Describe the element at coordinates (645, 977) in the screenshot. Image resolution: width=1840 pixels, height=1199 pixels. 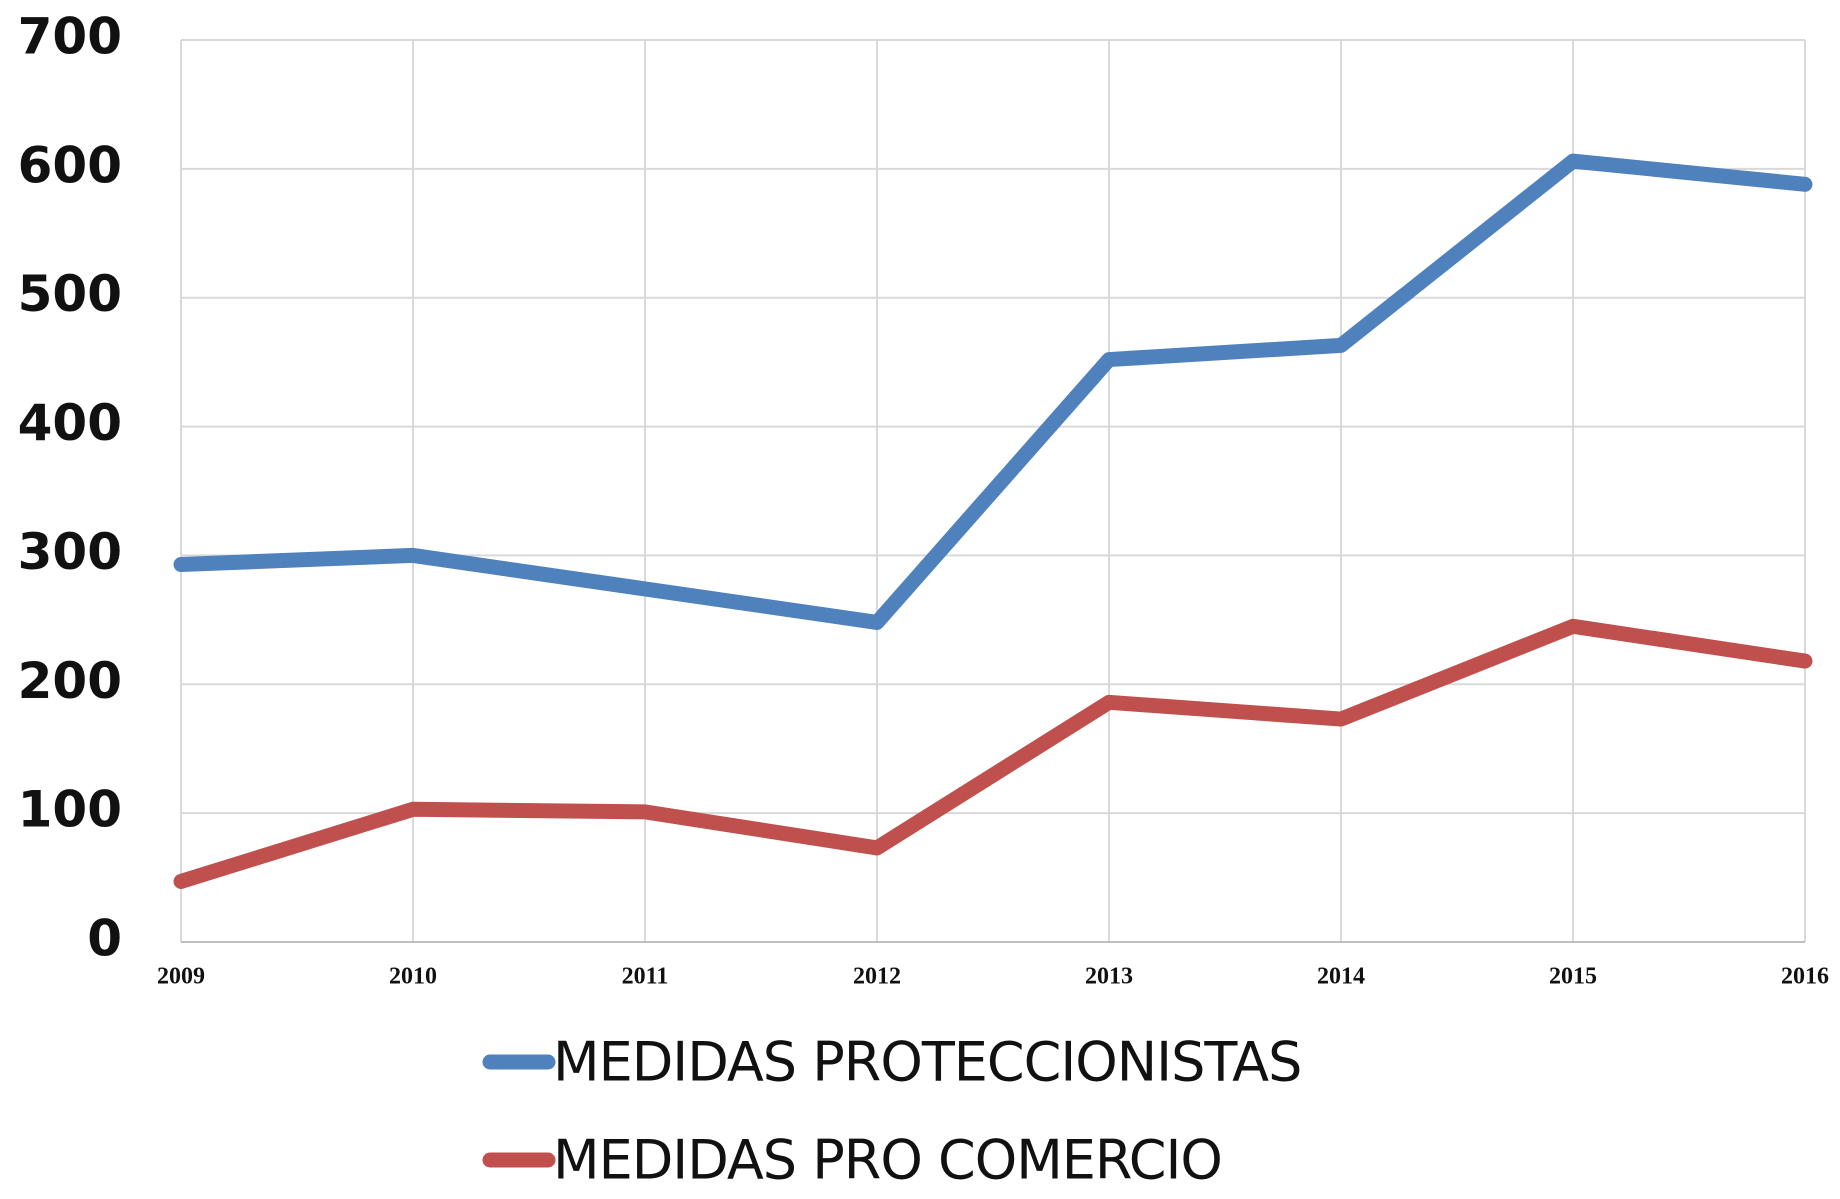
I see `x-tick-label: 2011` at that location.